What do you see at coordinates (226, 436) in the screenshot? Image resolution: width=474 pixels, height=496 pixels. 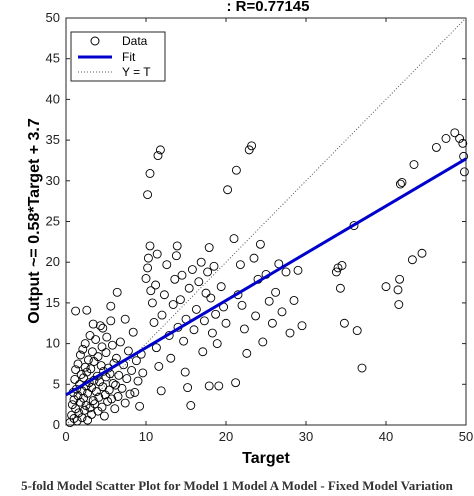 I see `x-tick-label-2: 20` at bounding box center [226, 436].